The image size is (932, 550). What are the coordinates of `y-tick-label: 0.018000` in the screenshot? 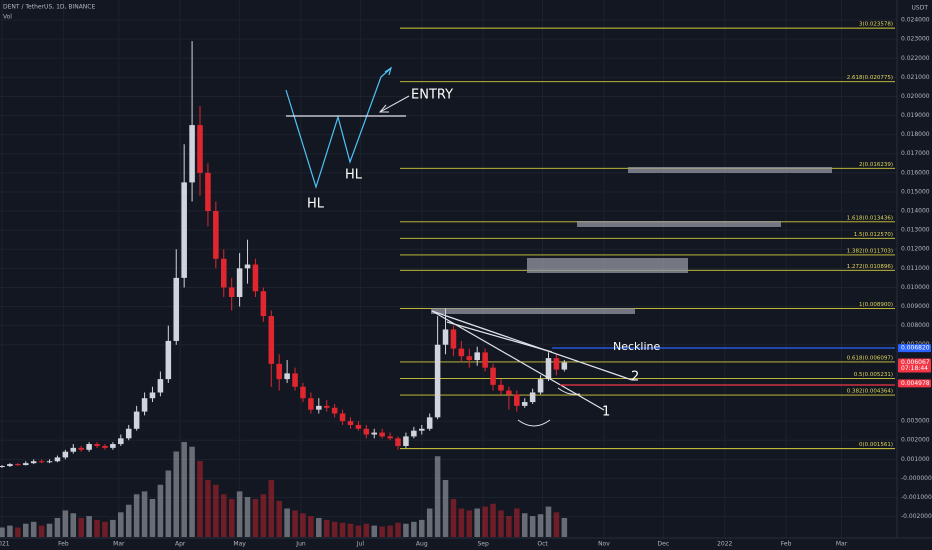 It's located at (915, 134).